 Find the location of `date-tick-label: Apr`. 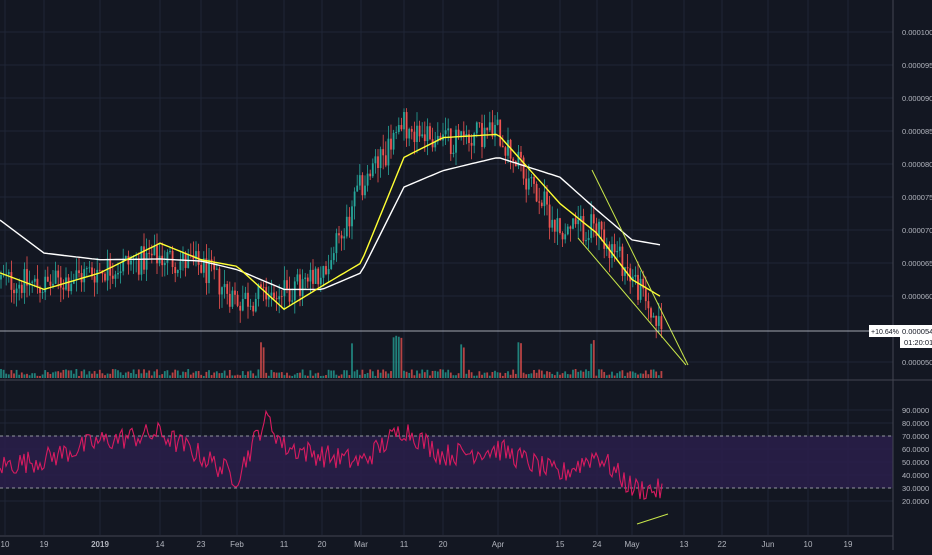

date-tick-label: Apr is located at coordinates (498, 544).